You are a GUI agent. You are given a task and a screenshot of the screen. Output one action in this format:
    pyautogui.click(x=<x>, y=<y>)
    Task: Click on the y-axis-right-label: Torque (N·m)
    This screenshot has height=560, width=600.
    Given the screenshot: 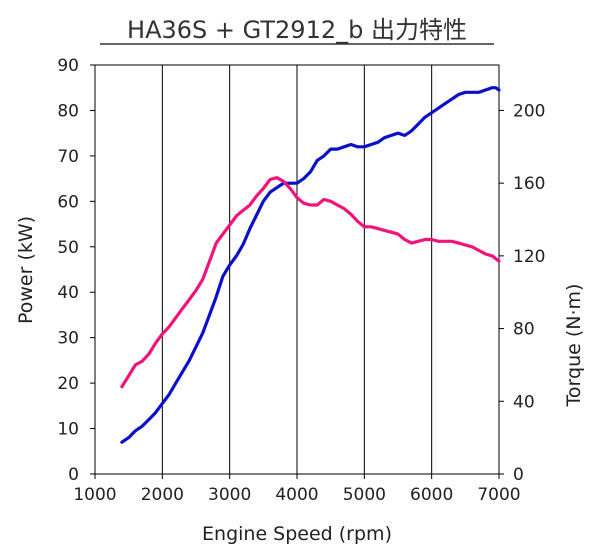 What is the action you would take?
    pyautogui.click(x=574, y=346)
    